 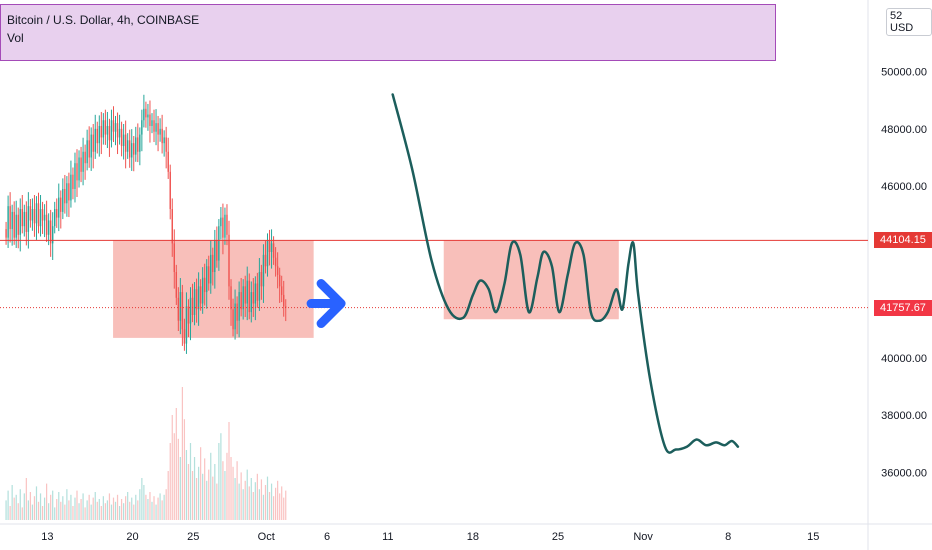 I want to click on x-tick-label: 6, so click(x=327, y=537).